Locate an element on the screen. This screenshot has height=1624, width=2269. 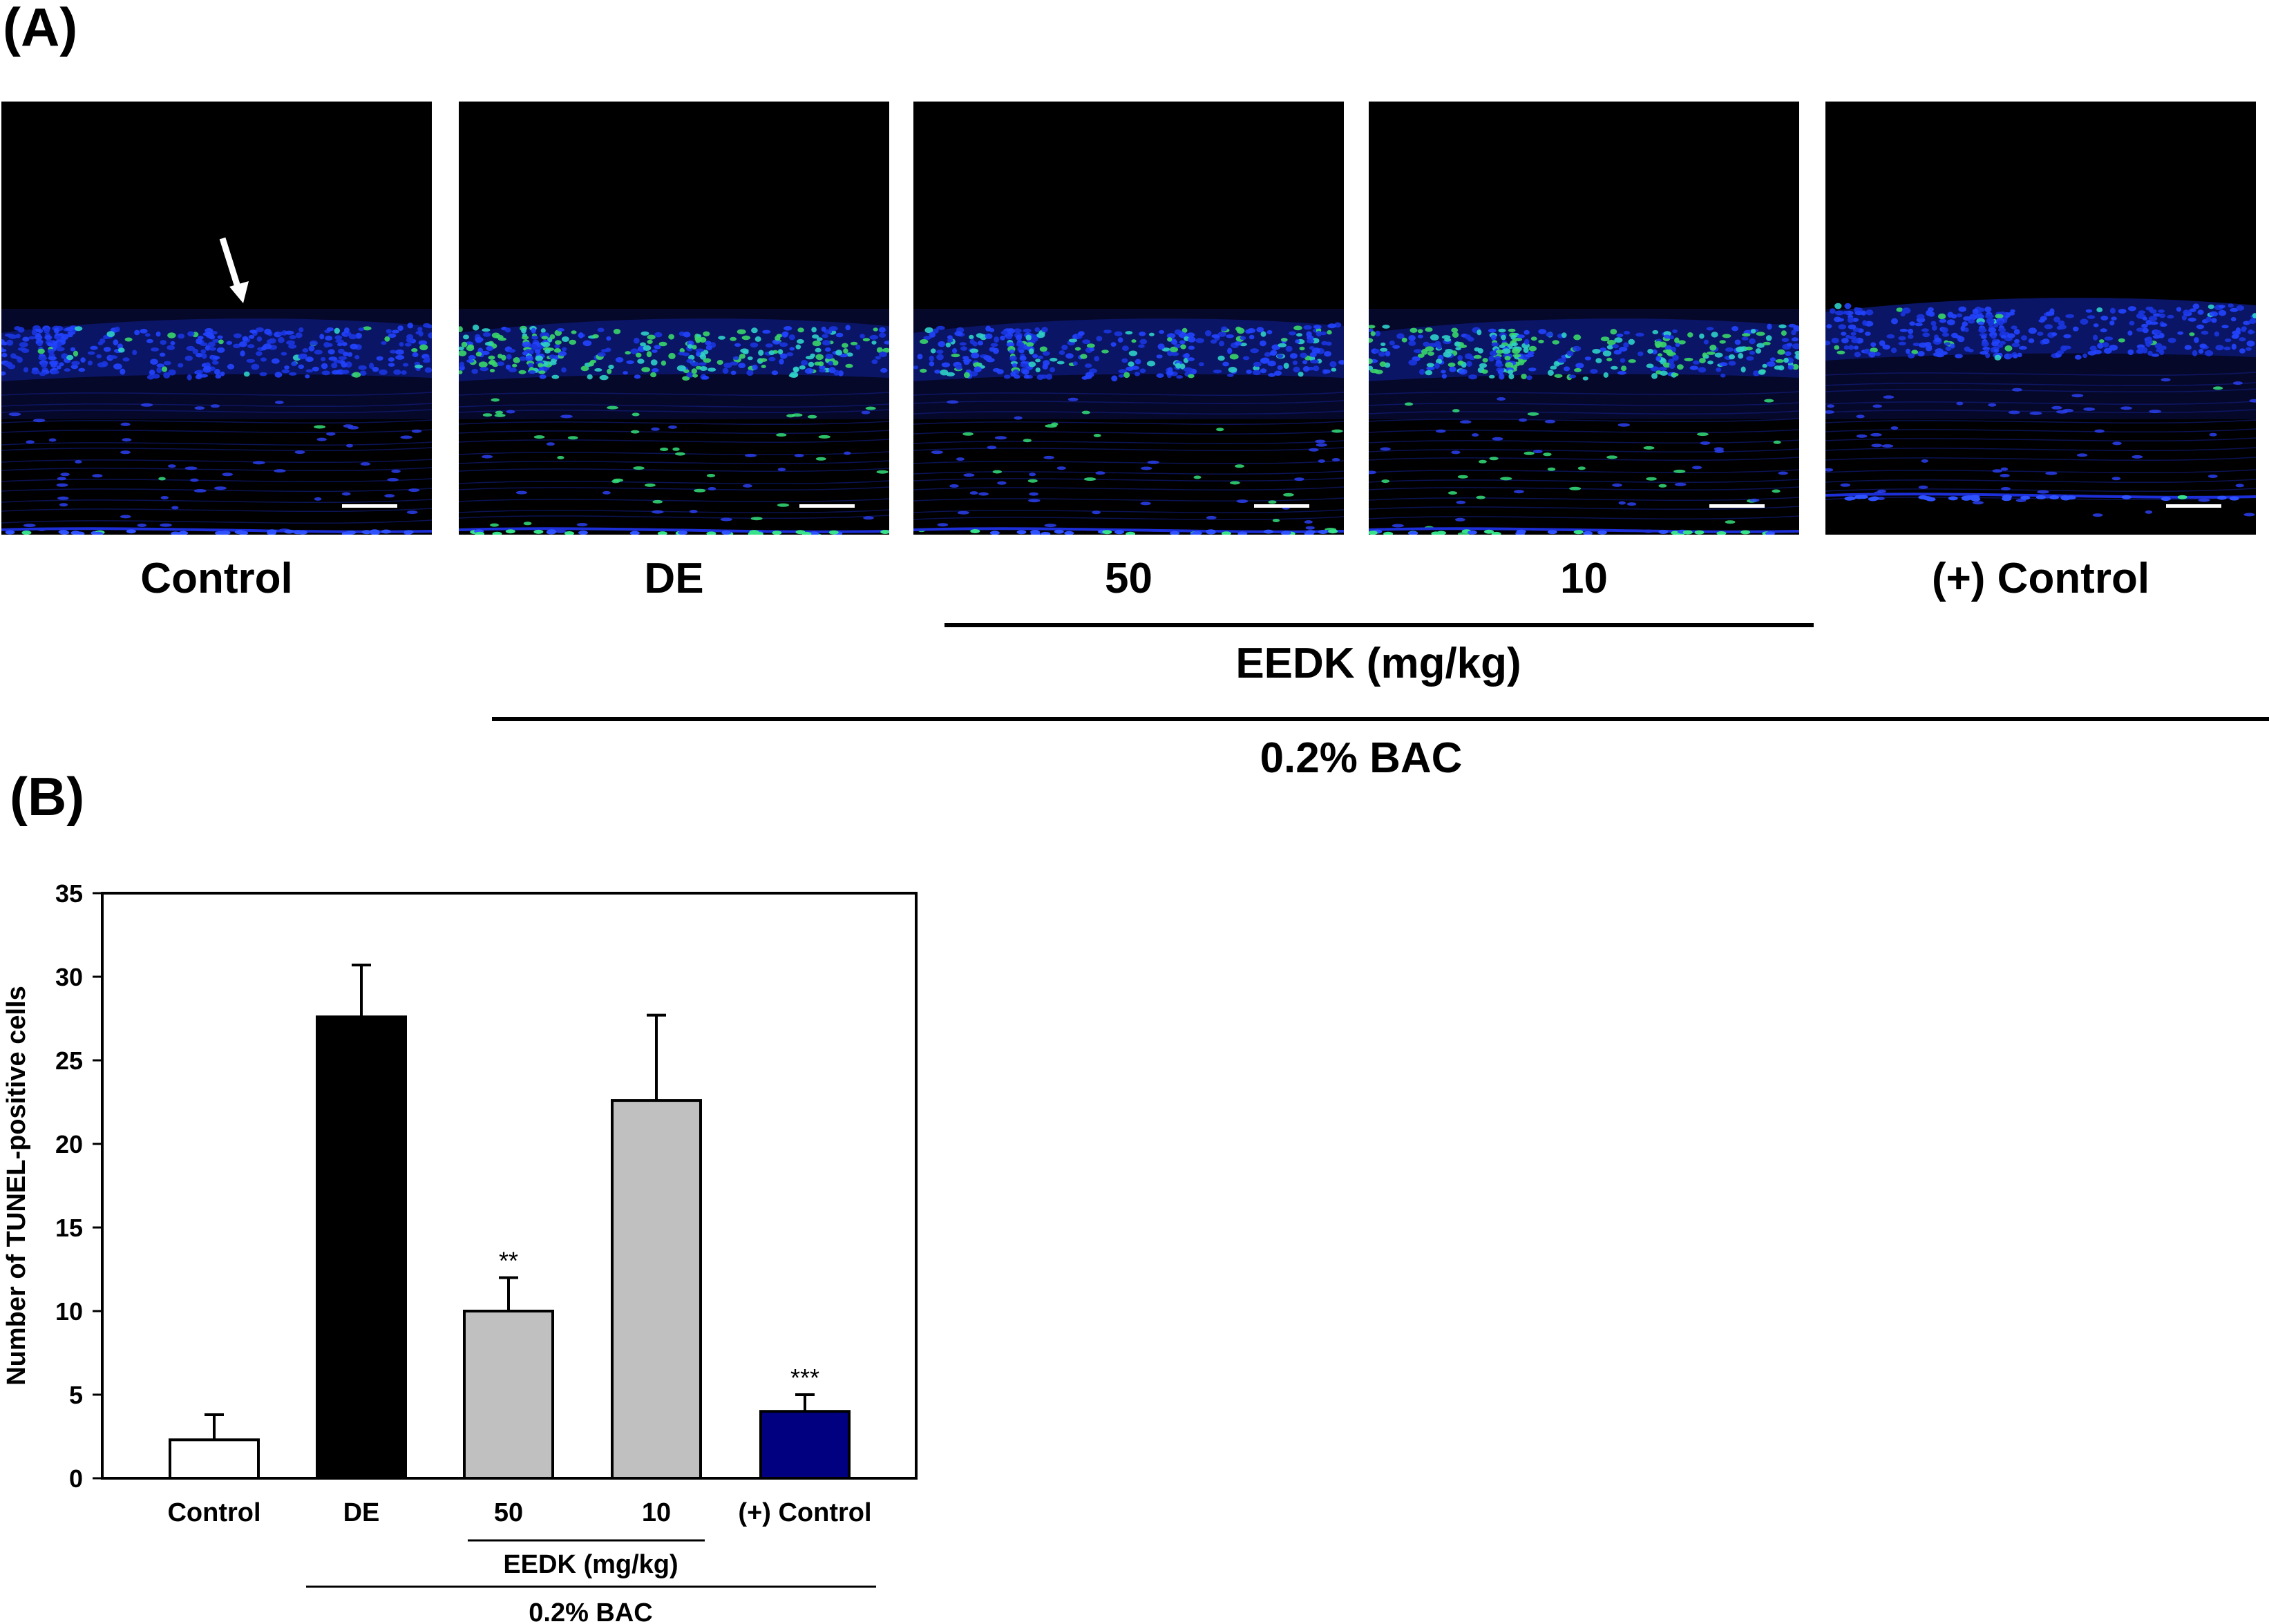
panel-a-letter: (A) is located at coordinates (40, 28).